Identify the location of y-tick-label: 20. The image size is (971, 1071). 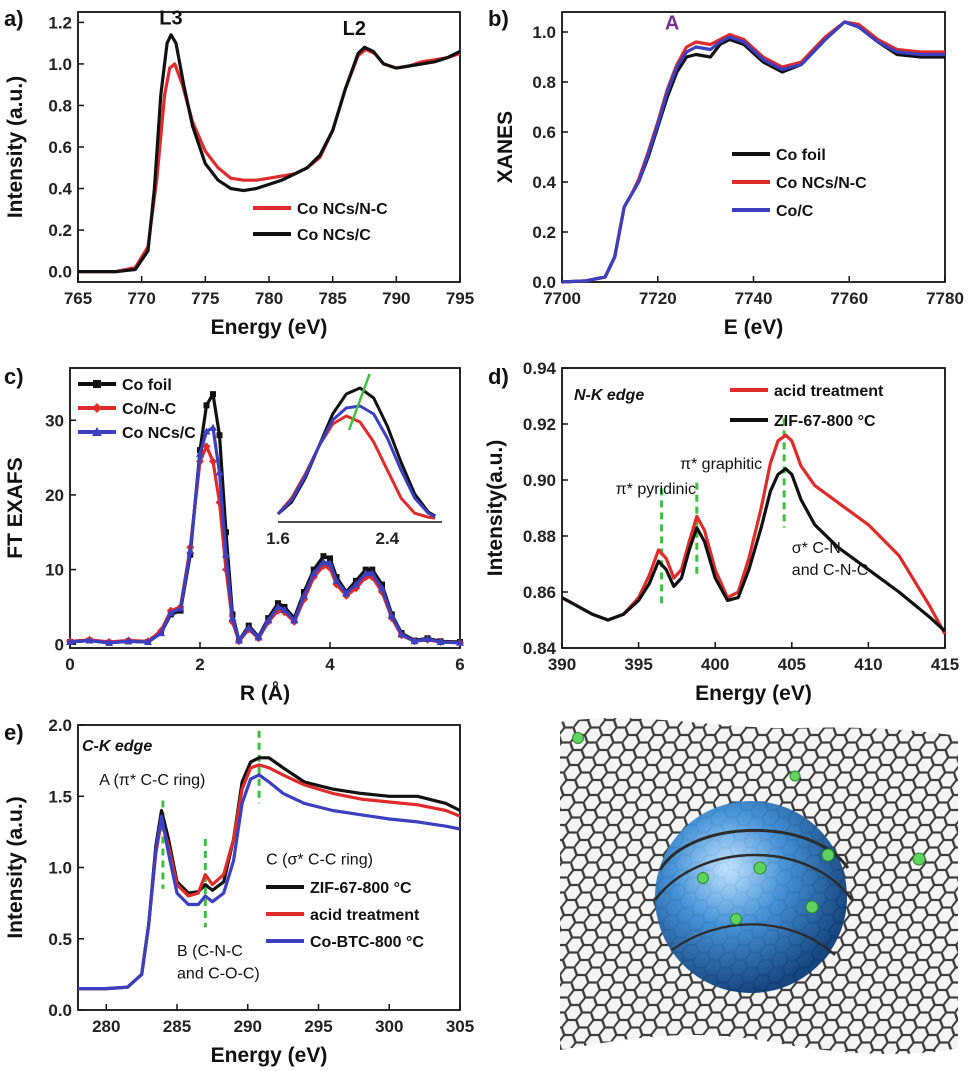
(54, 495).